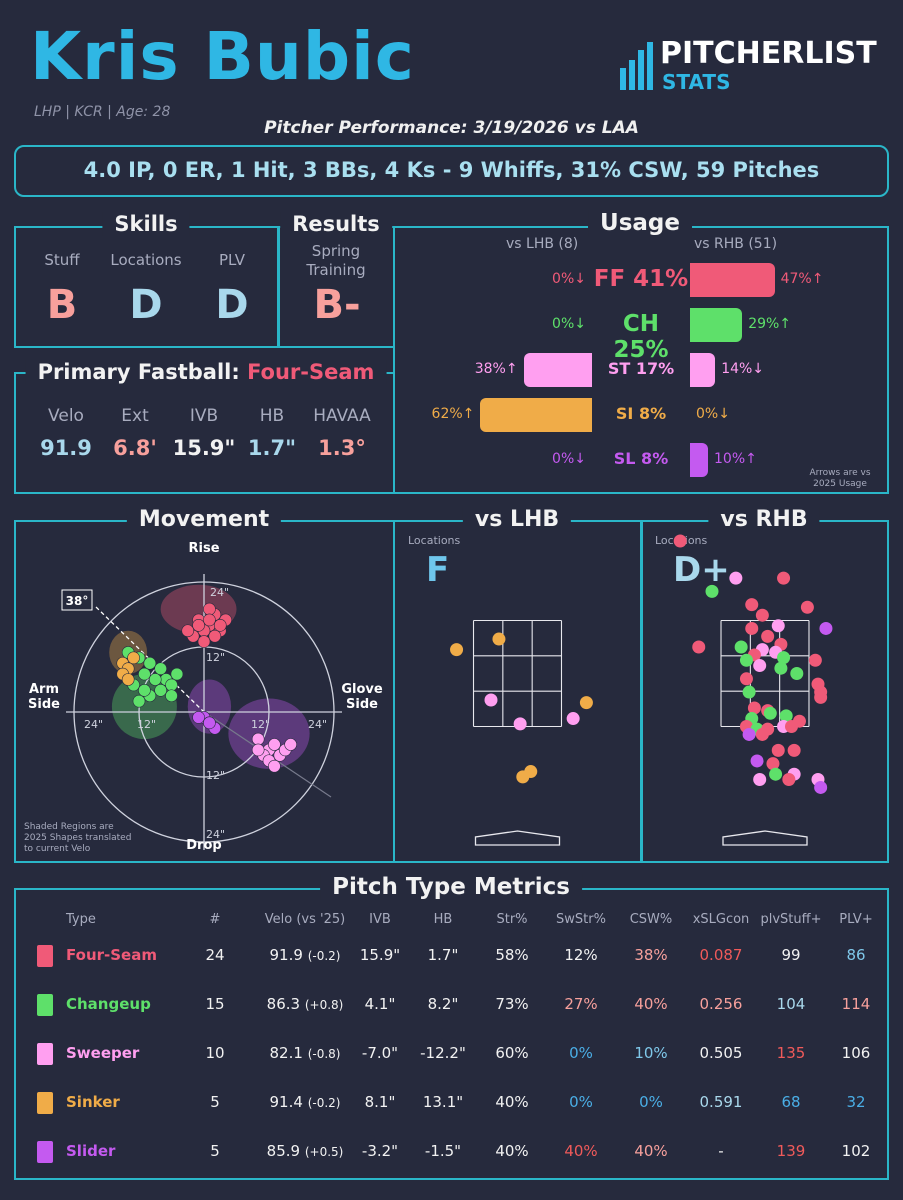  I want to click on fastball-stat-value: 6.8', so click(135, 448).